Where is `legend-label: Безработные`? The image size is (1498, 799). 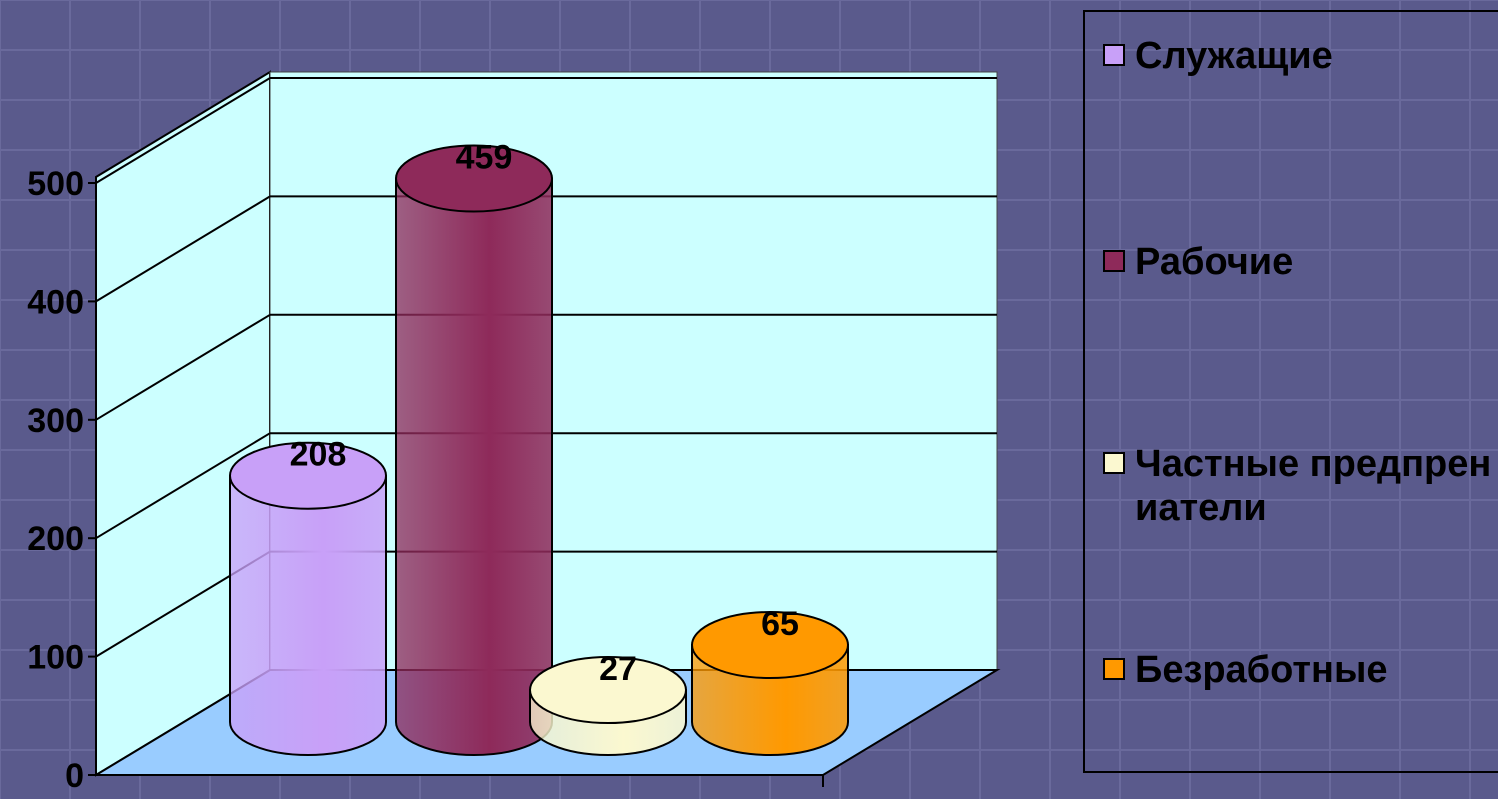
legend-label: Безработные is located at coordinates (1261, 670).